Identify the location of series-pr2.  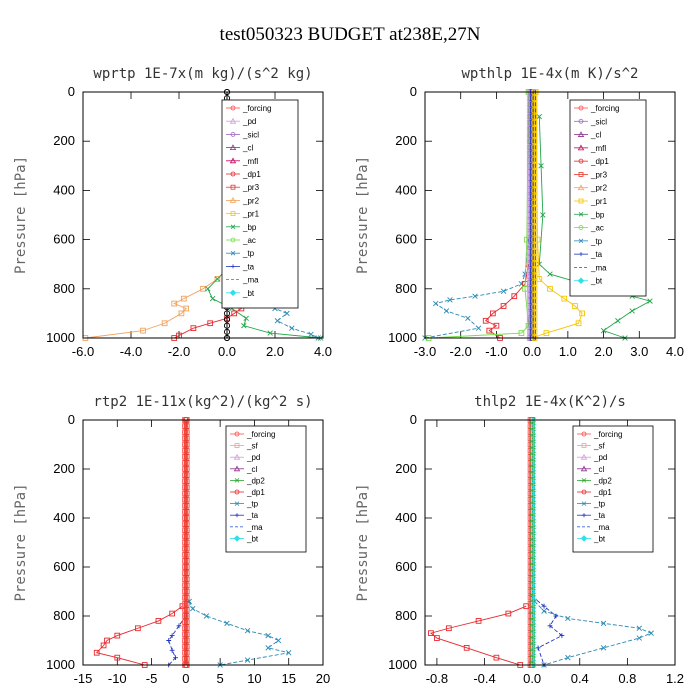
(156, 303).